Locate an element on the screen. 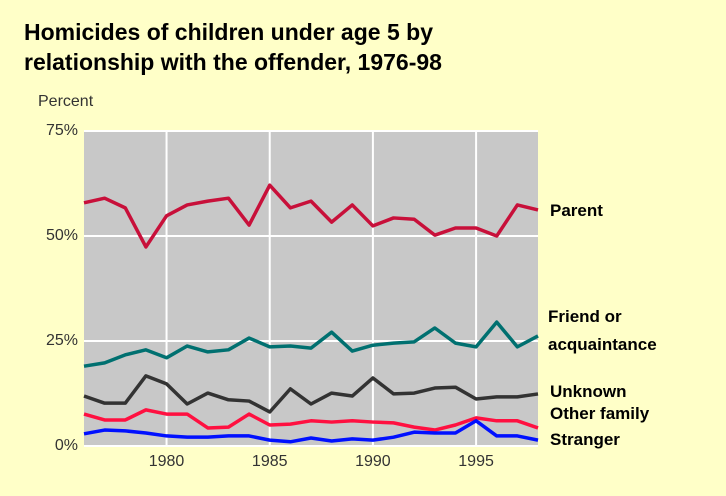  legend-label: Friend or acquaintance is located at coordinates (602, 330).